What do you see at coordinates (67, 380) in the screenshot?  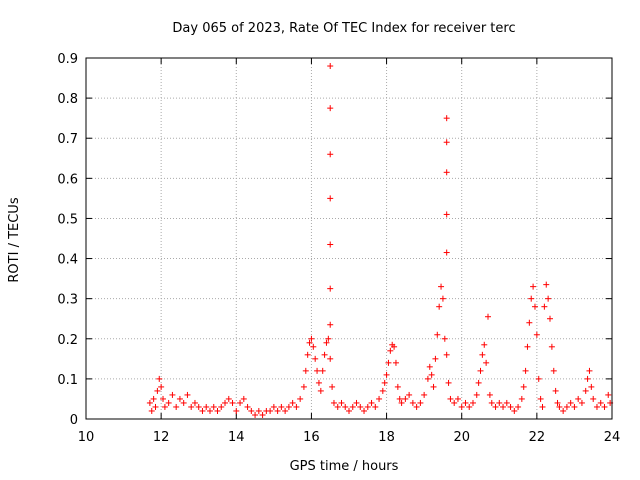 I see `y-tick-label: 0.1` at bounding box center [67, 380].